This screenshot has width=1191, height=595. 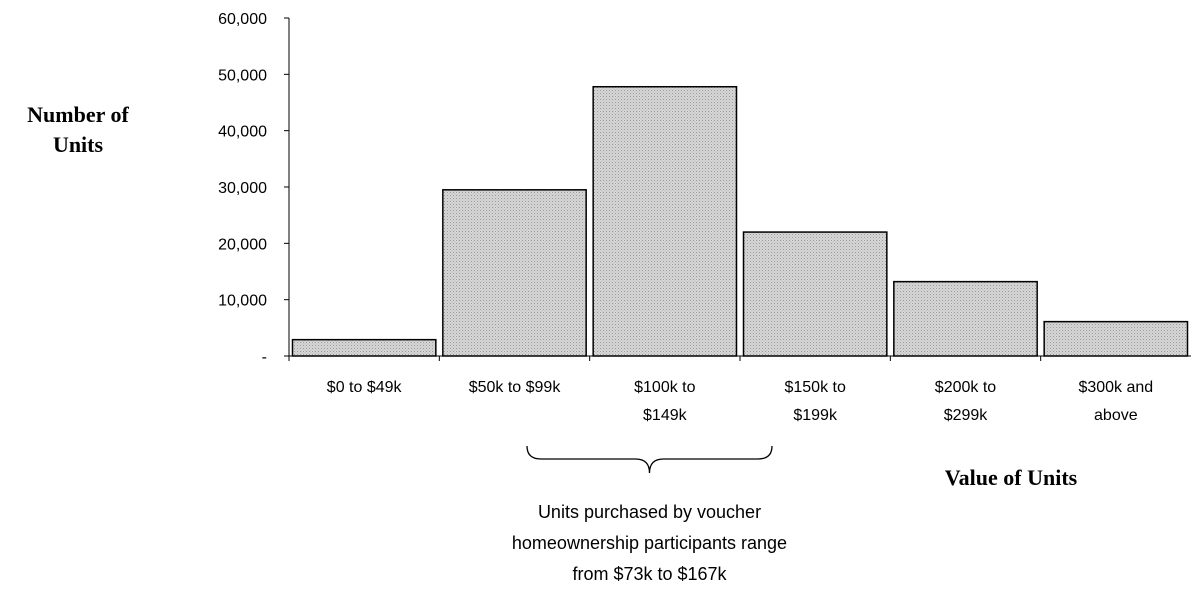 I want to click on x-tick-label: $299k, so click(x=966, y=415).